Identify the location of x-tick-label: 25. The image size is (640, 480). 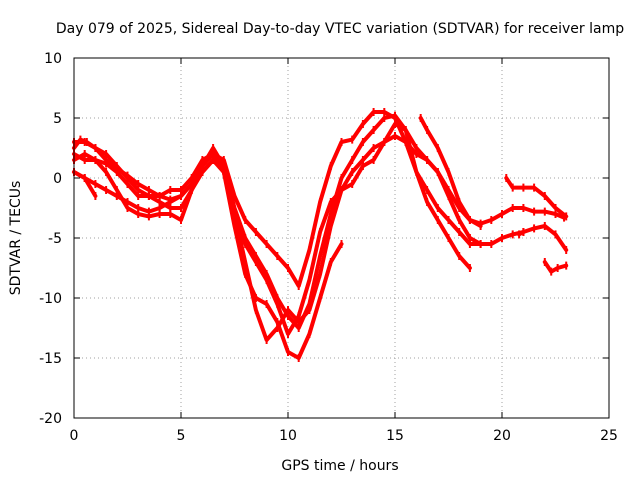
(609, 436).